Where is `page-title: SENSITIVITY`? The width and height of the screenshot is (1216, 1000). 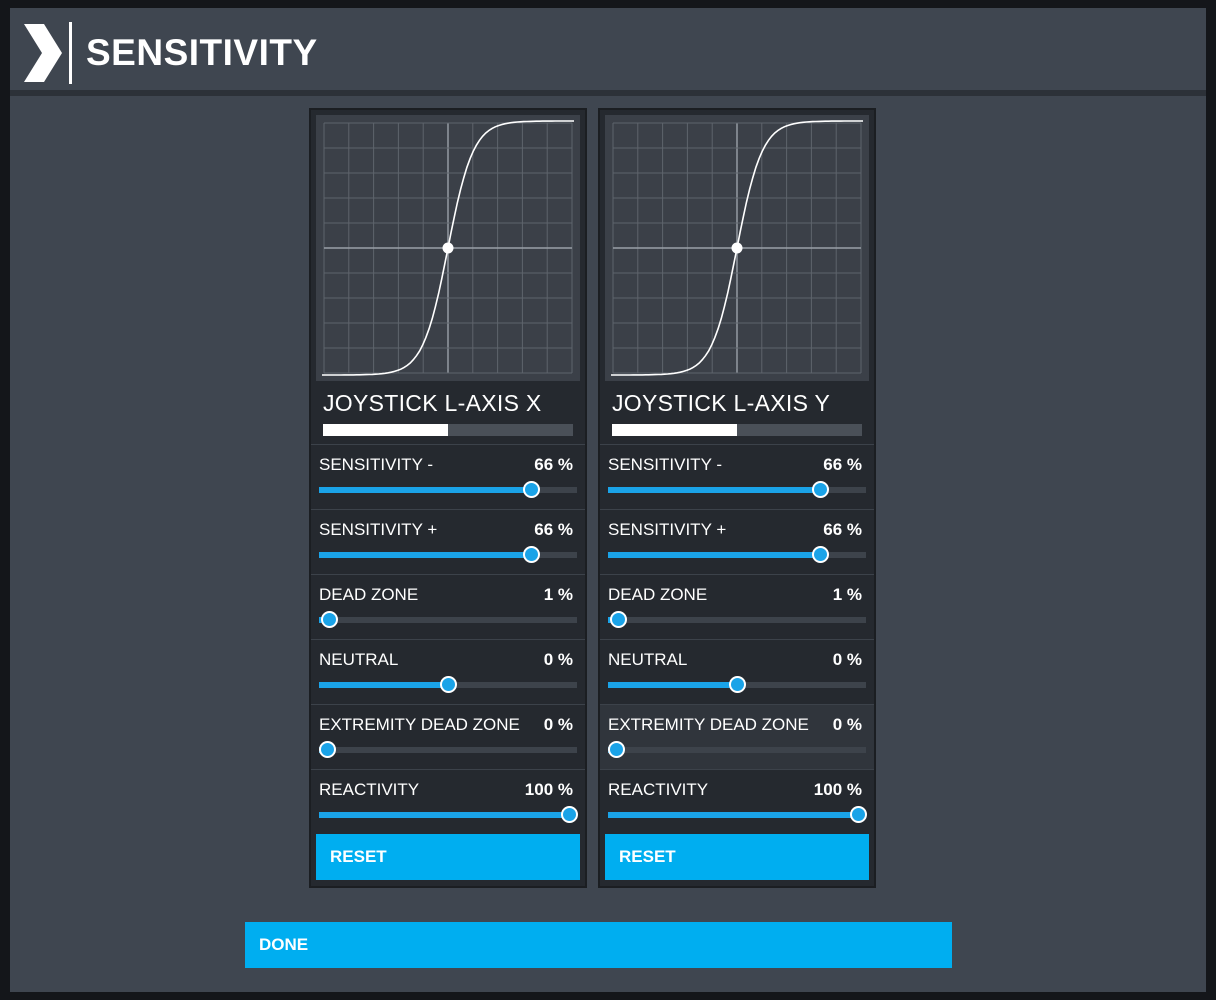 page-title: SENSITIVITY is located at coordinates (202, 52).